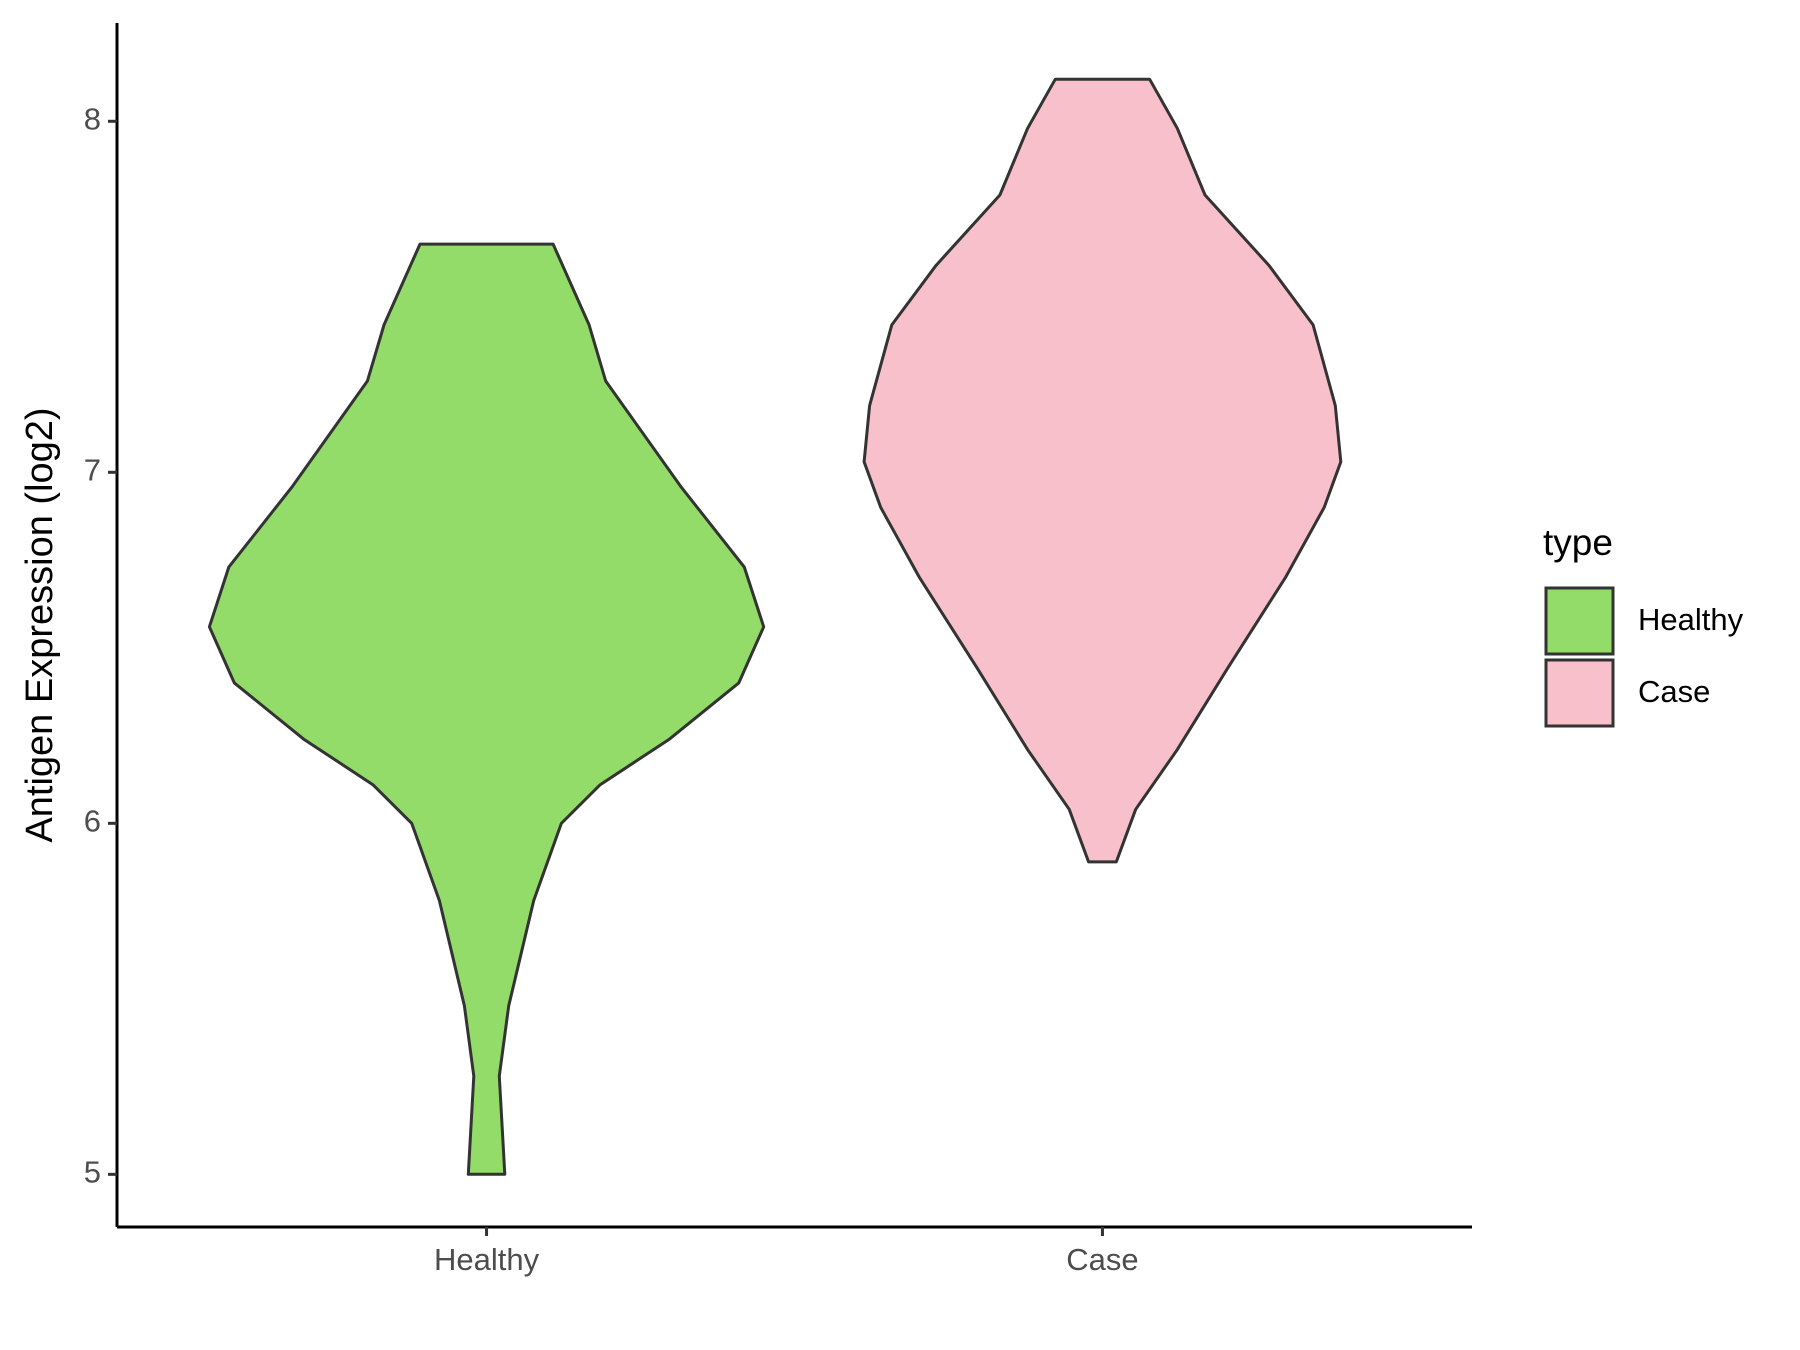 Image resolution: width=1800 pixels, height=1350 pixels. I want to click on x-tick-label: Case, so click(1102, 1259).